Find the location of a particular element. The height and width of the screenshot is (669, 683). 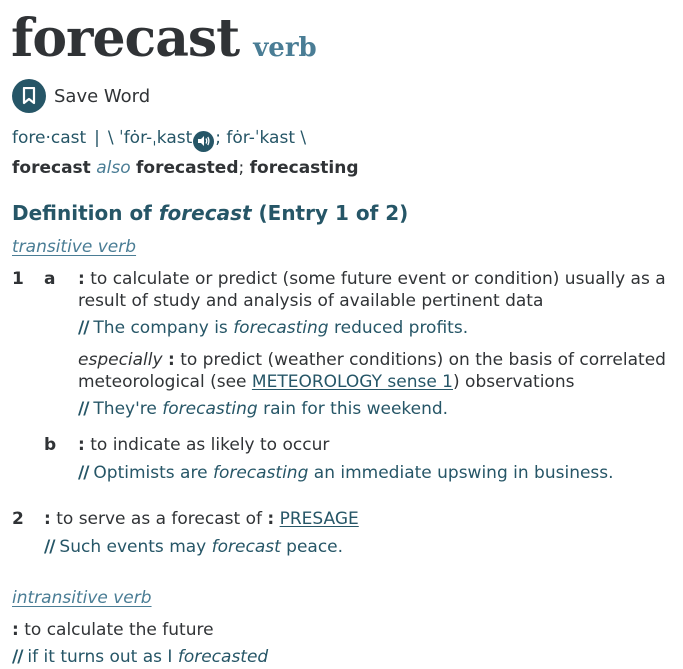

example-word: forecast is located at coordinates (246, 547).